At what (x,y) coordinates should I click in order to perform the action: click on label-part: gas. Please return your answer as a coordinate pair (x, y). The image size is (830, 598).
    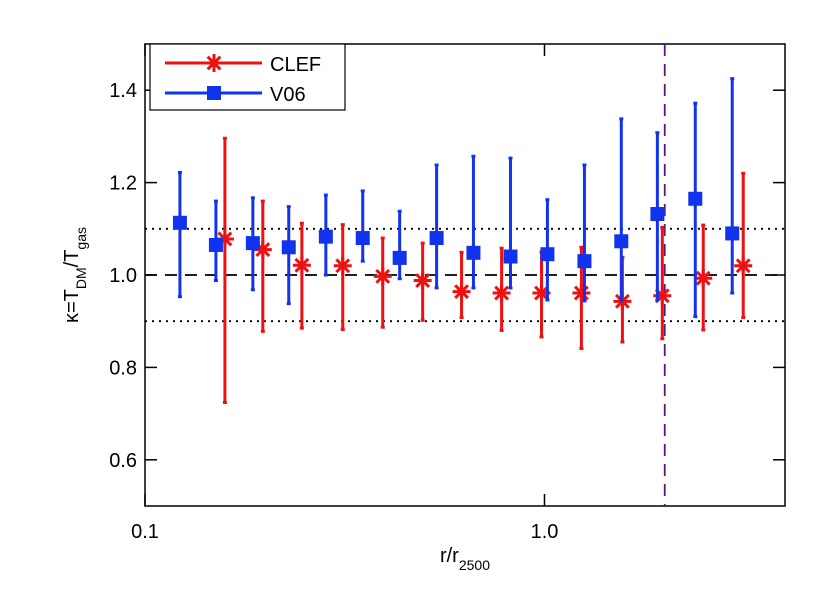
    Looking at the image, I should click on (81, 238).